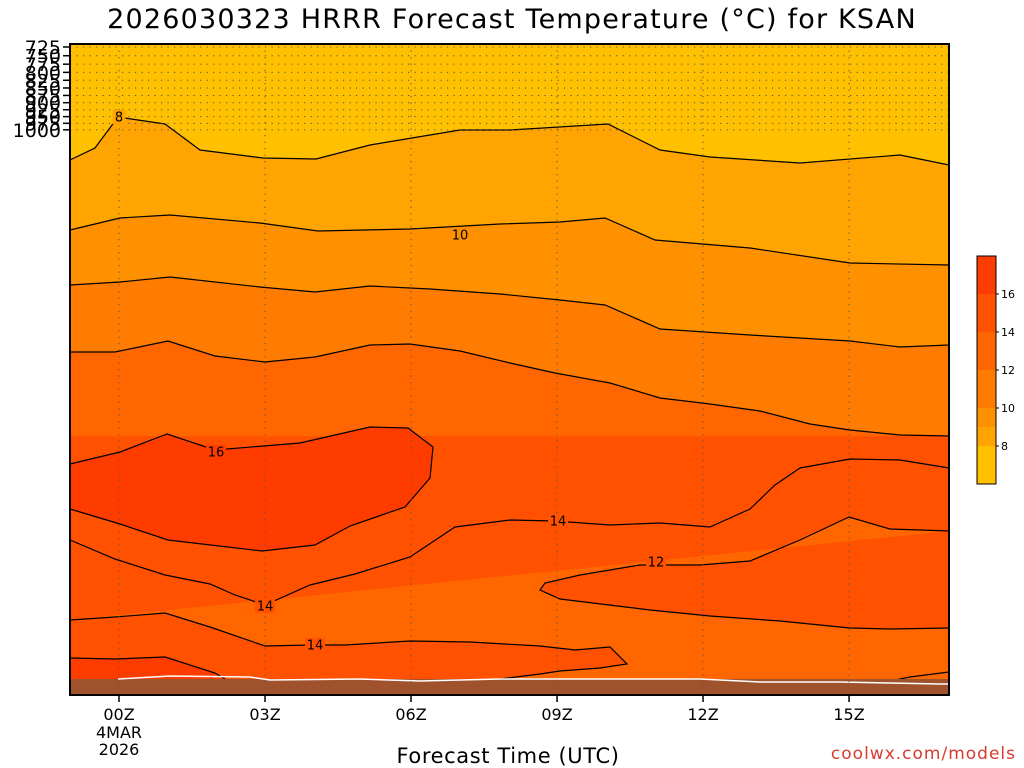 The height and width of the screenshot is (768, 1024). What do you see at coordinates (43, 81) in the screenshot?
I see `y-tick-label-825: 825` at bounding box center [43, 81].